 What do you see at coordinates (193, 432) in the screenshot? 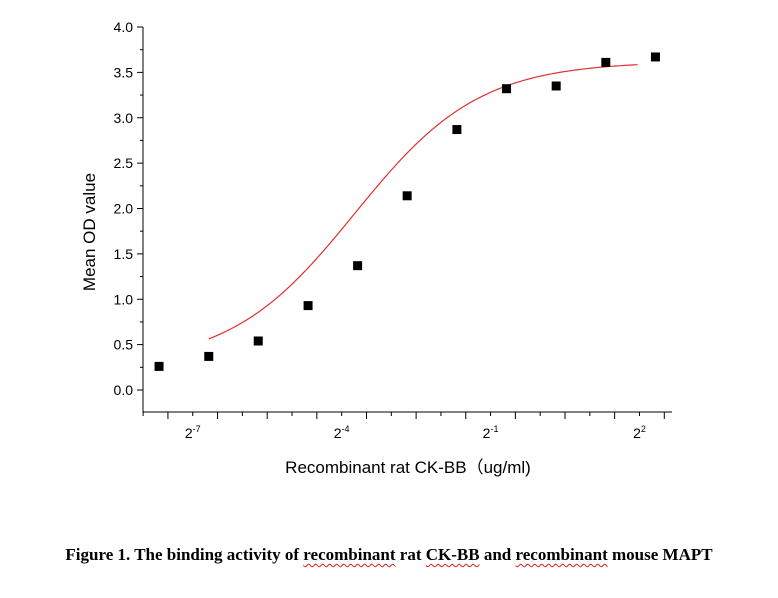
I see `x-tick-label: 2-7` at bounding box center [193, 432].